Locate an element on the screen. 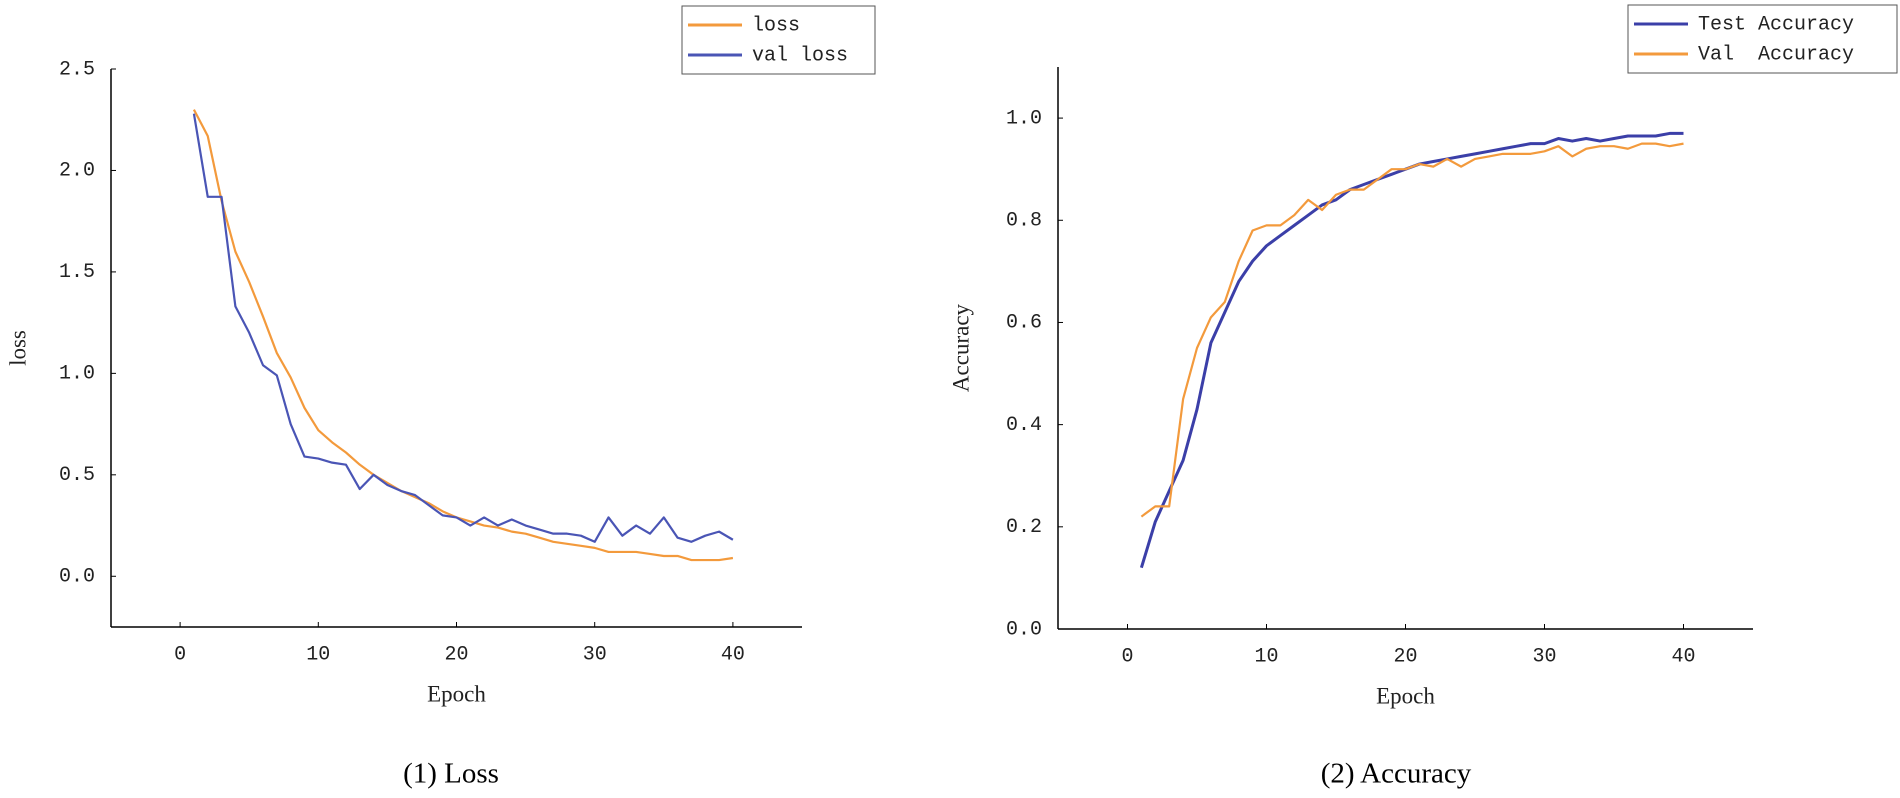  y-tick-label: 0.2 is located at coordinates (1024, 527).